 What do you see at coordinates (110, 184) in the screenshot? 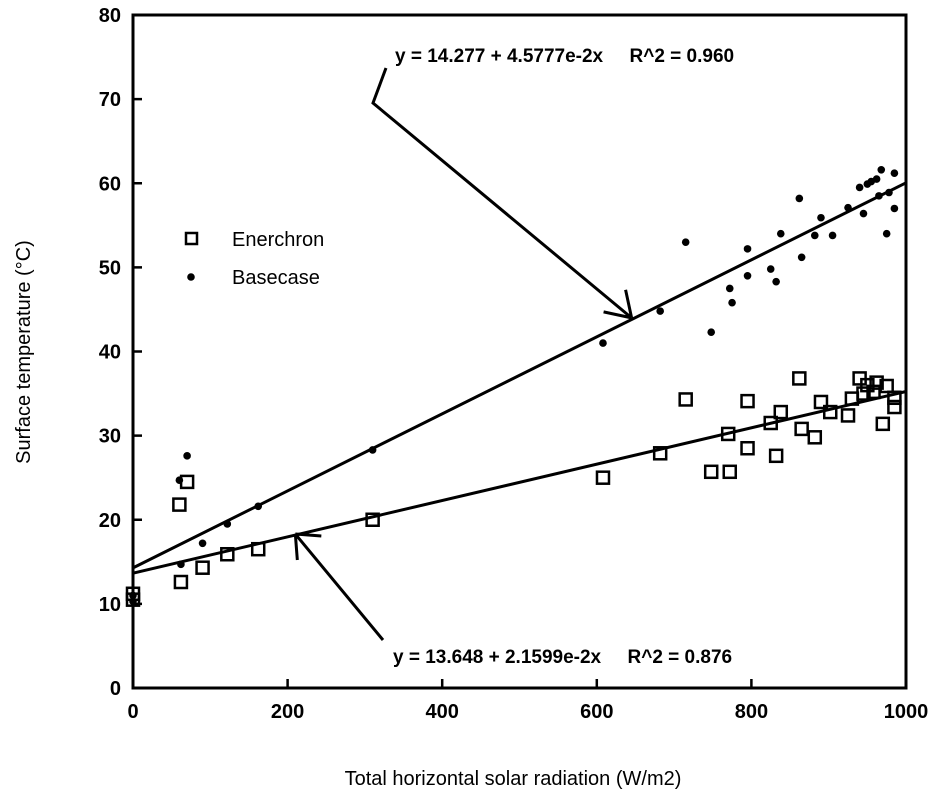
I see `y-tick-label: 60` at bounding box center [110, 184].